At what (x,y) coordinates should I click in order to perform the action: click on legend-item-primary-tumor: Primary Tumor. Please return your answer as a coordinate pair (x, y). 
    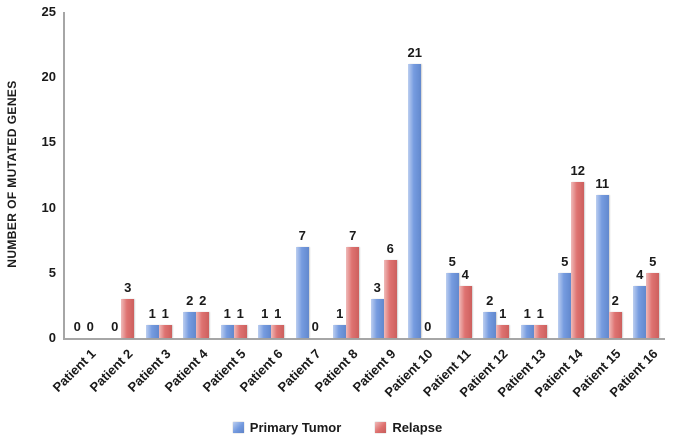
    Looking at the image, I should click on (287, 427).